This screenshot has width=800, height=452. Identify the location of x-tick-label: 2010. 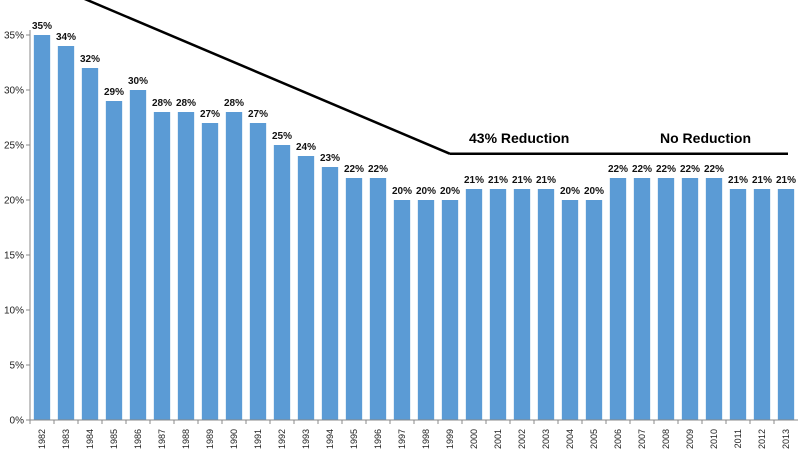
(714, 439).